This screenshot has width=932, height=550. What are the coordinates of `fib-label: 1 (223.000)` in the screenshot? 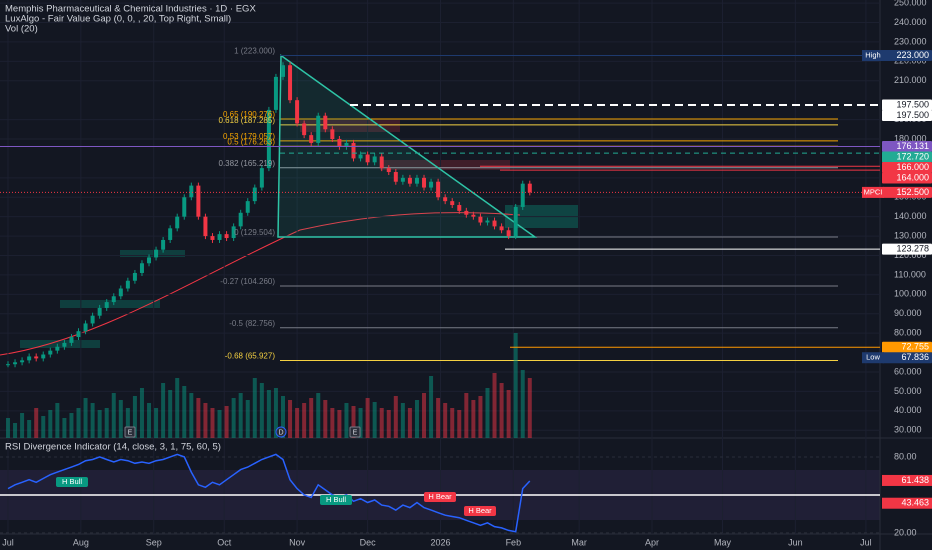 It's located at (254, 51).